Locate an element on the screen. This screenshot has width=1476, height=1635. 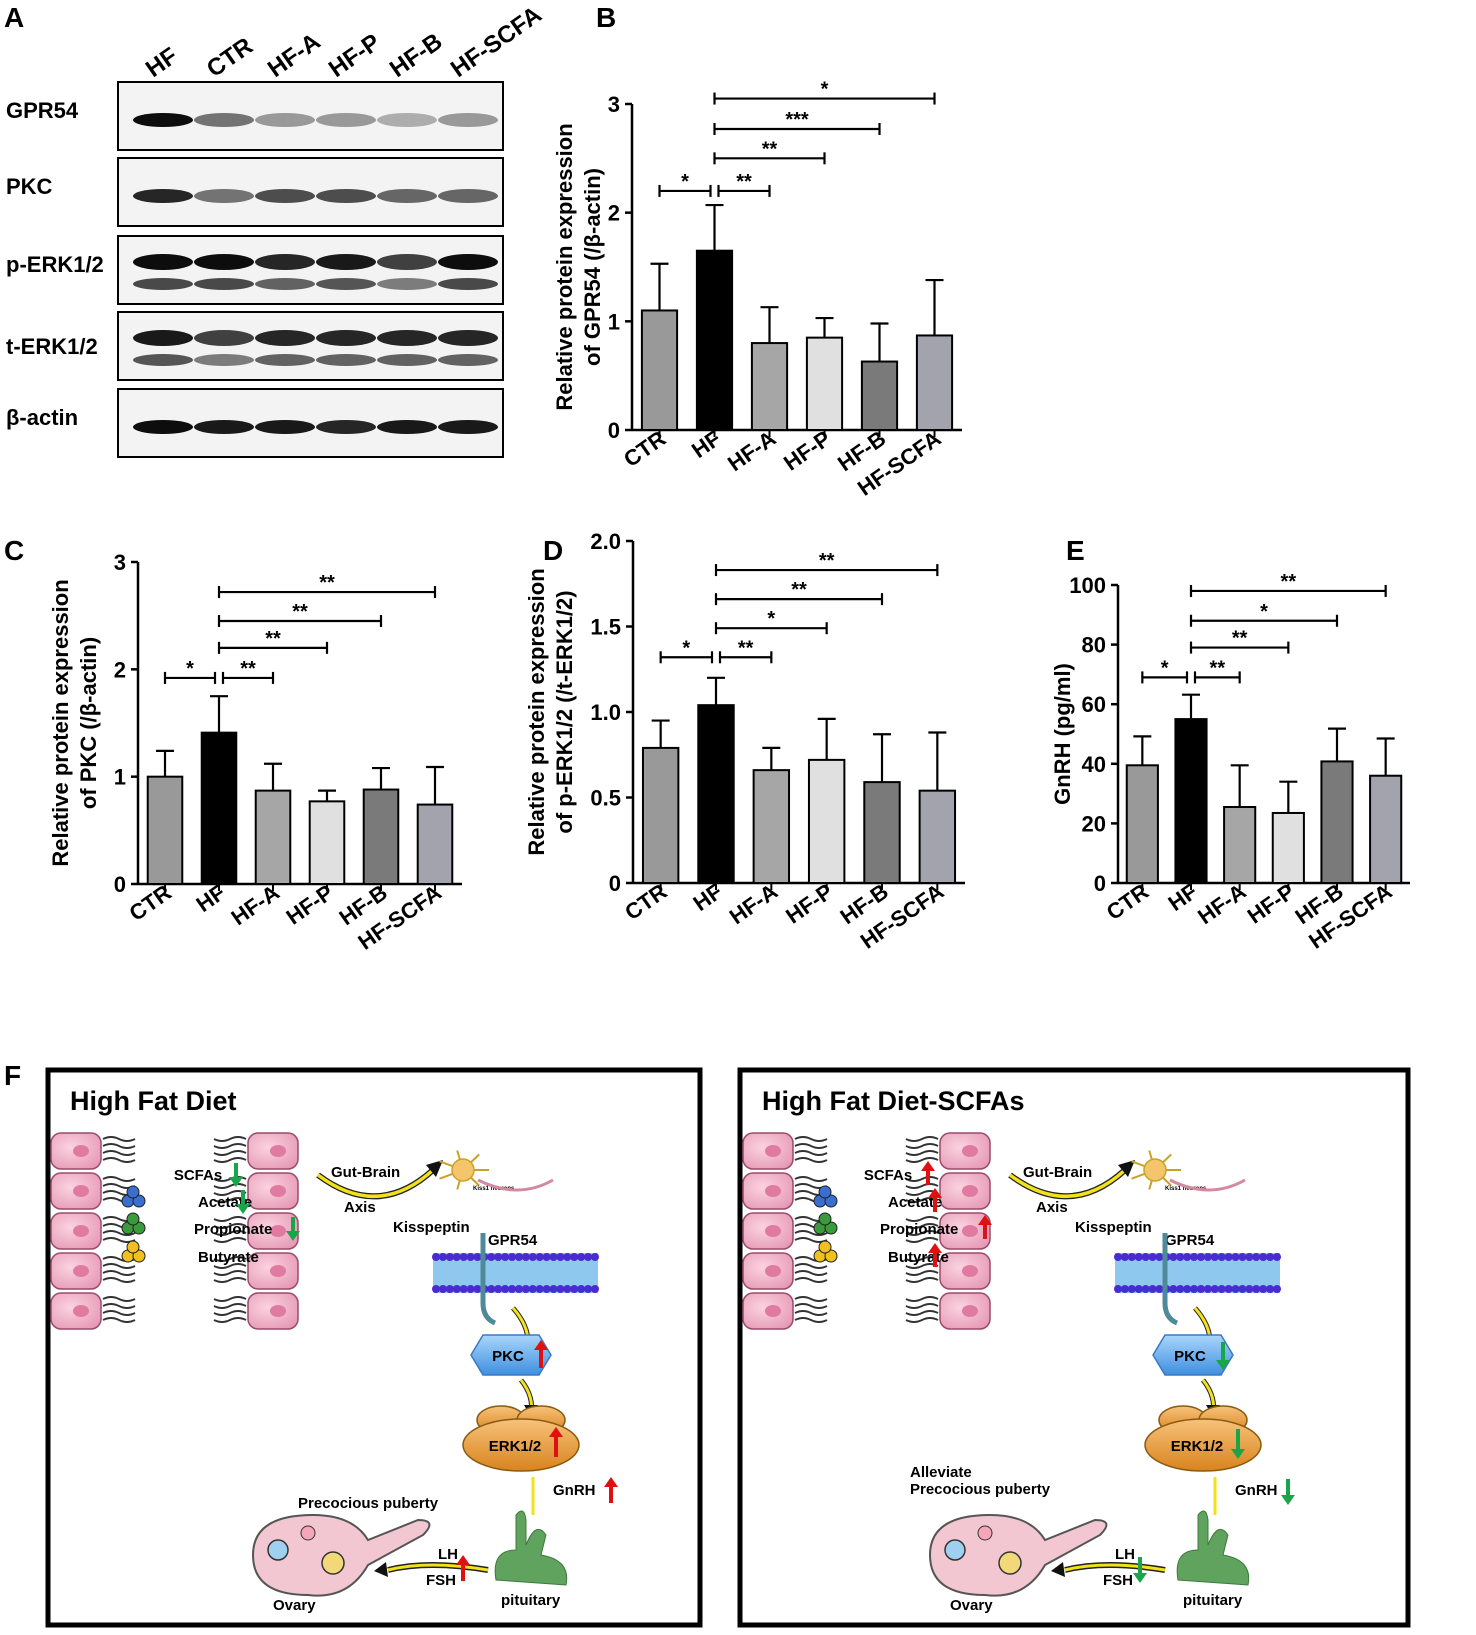
y-tick-label: 1.0 is located at coordinates (605, 712).